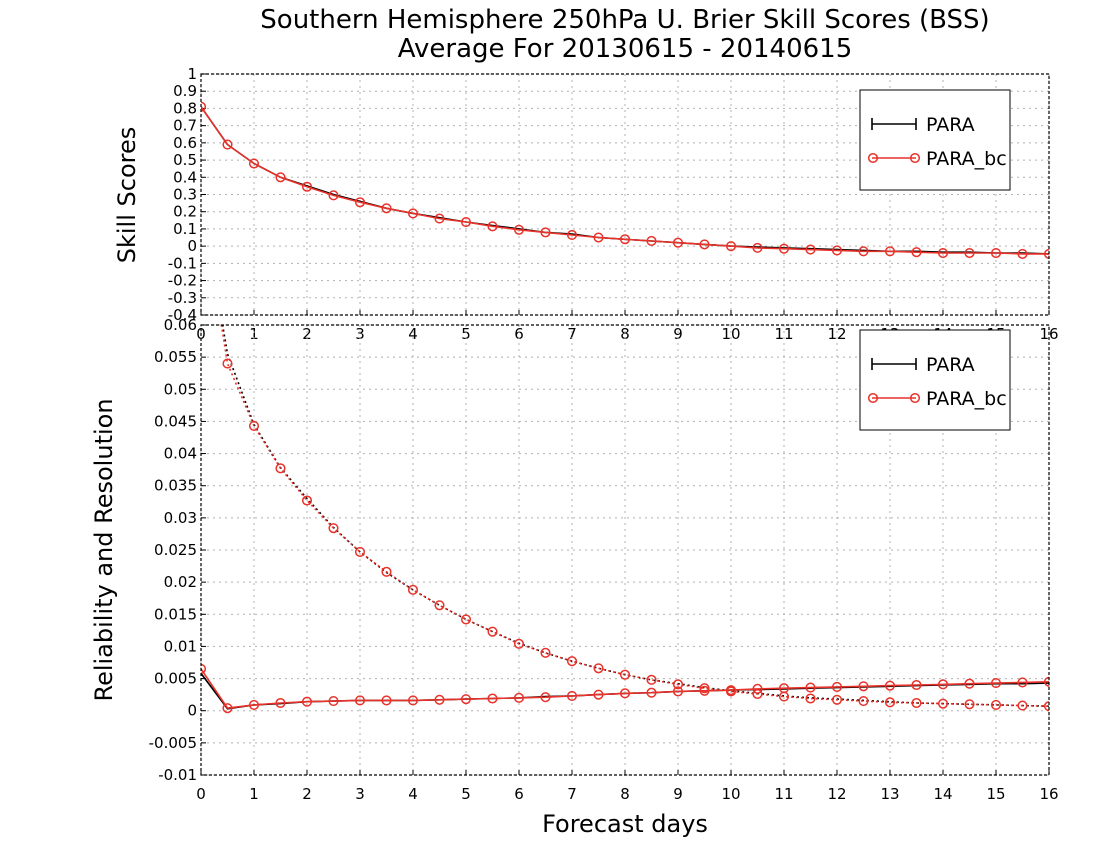 The height and width of the screenshot is (850, 1100). I want to click on y-tick-label: 0, so click(192, 711).